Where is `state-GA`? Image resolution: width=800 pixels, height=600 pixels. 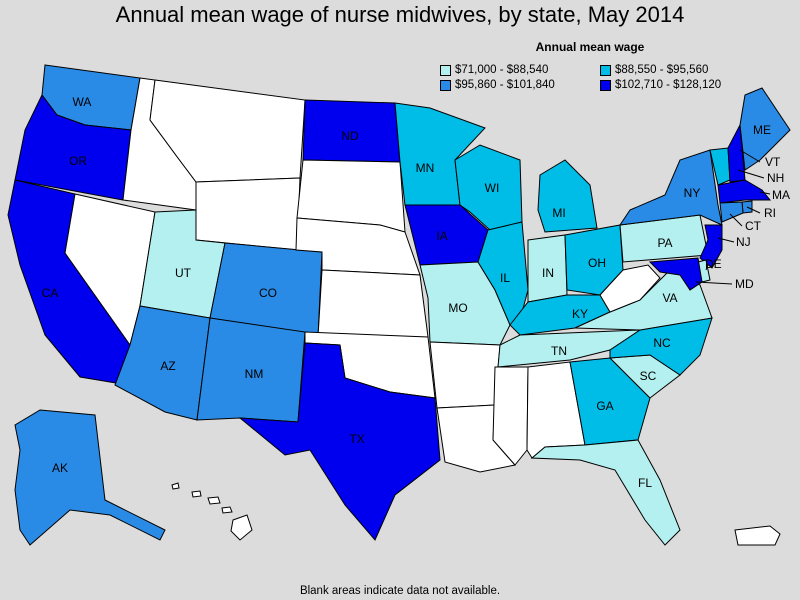 state-GA is located at coordinates (610, 401).